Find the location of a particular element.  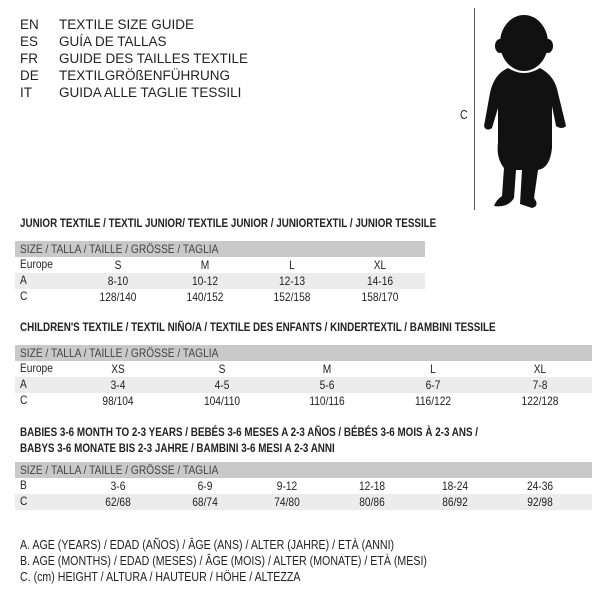

table-cell: 3-4 is located at coordinates (118, 385).